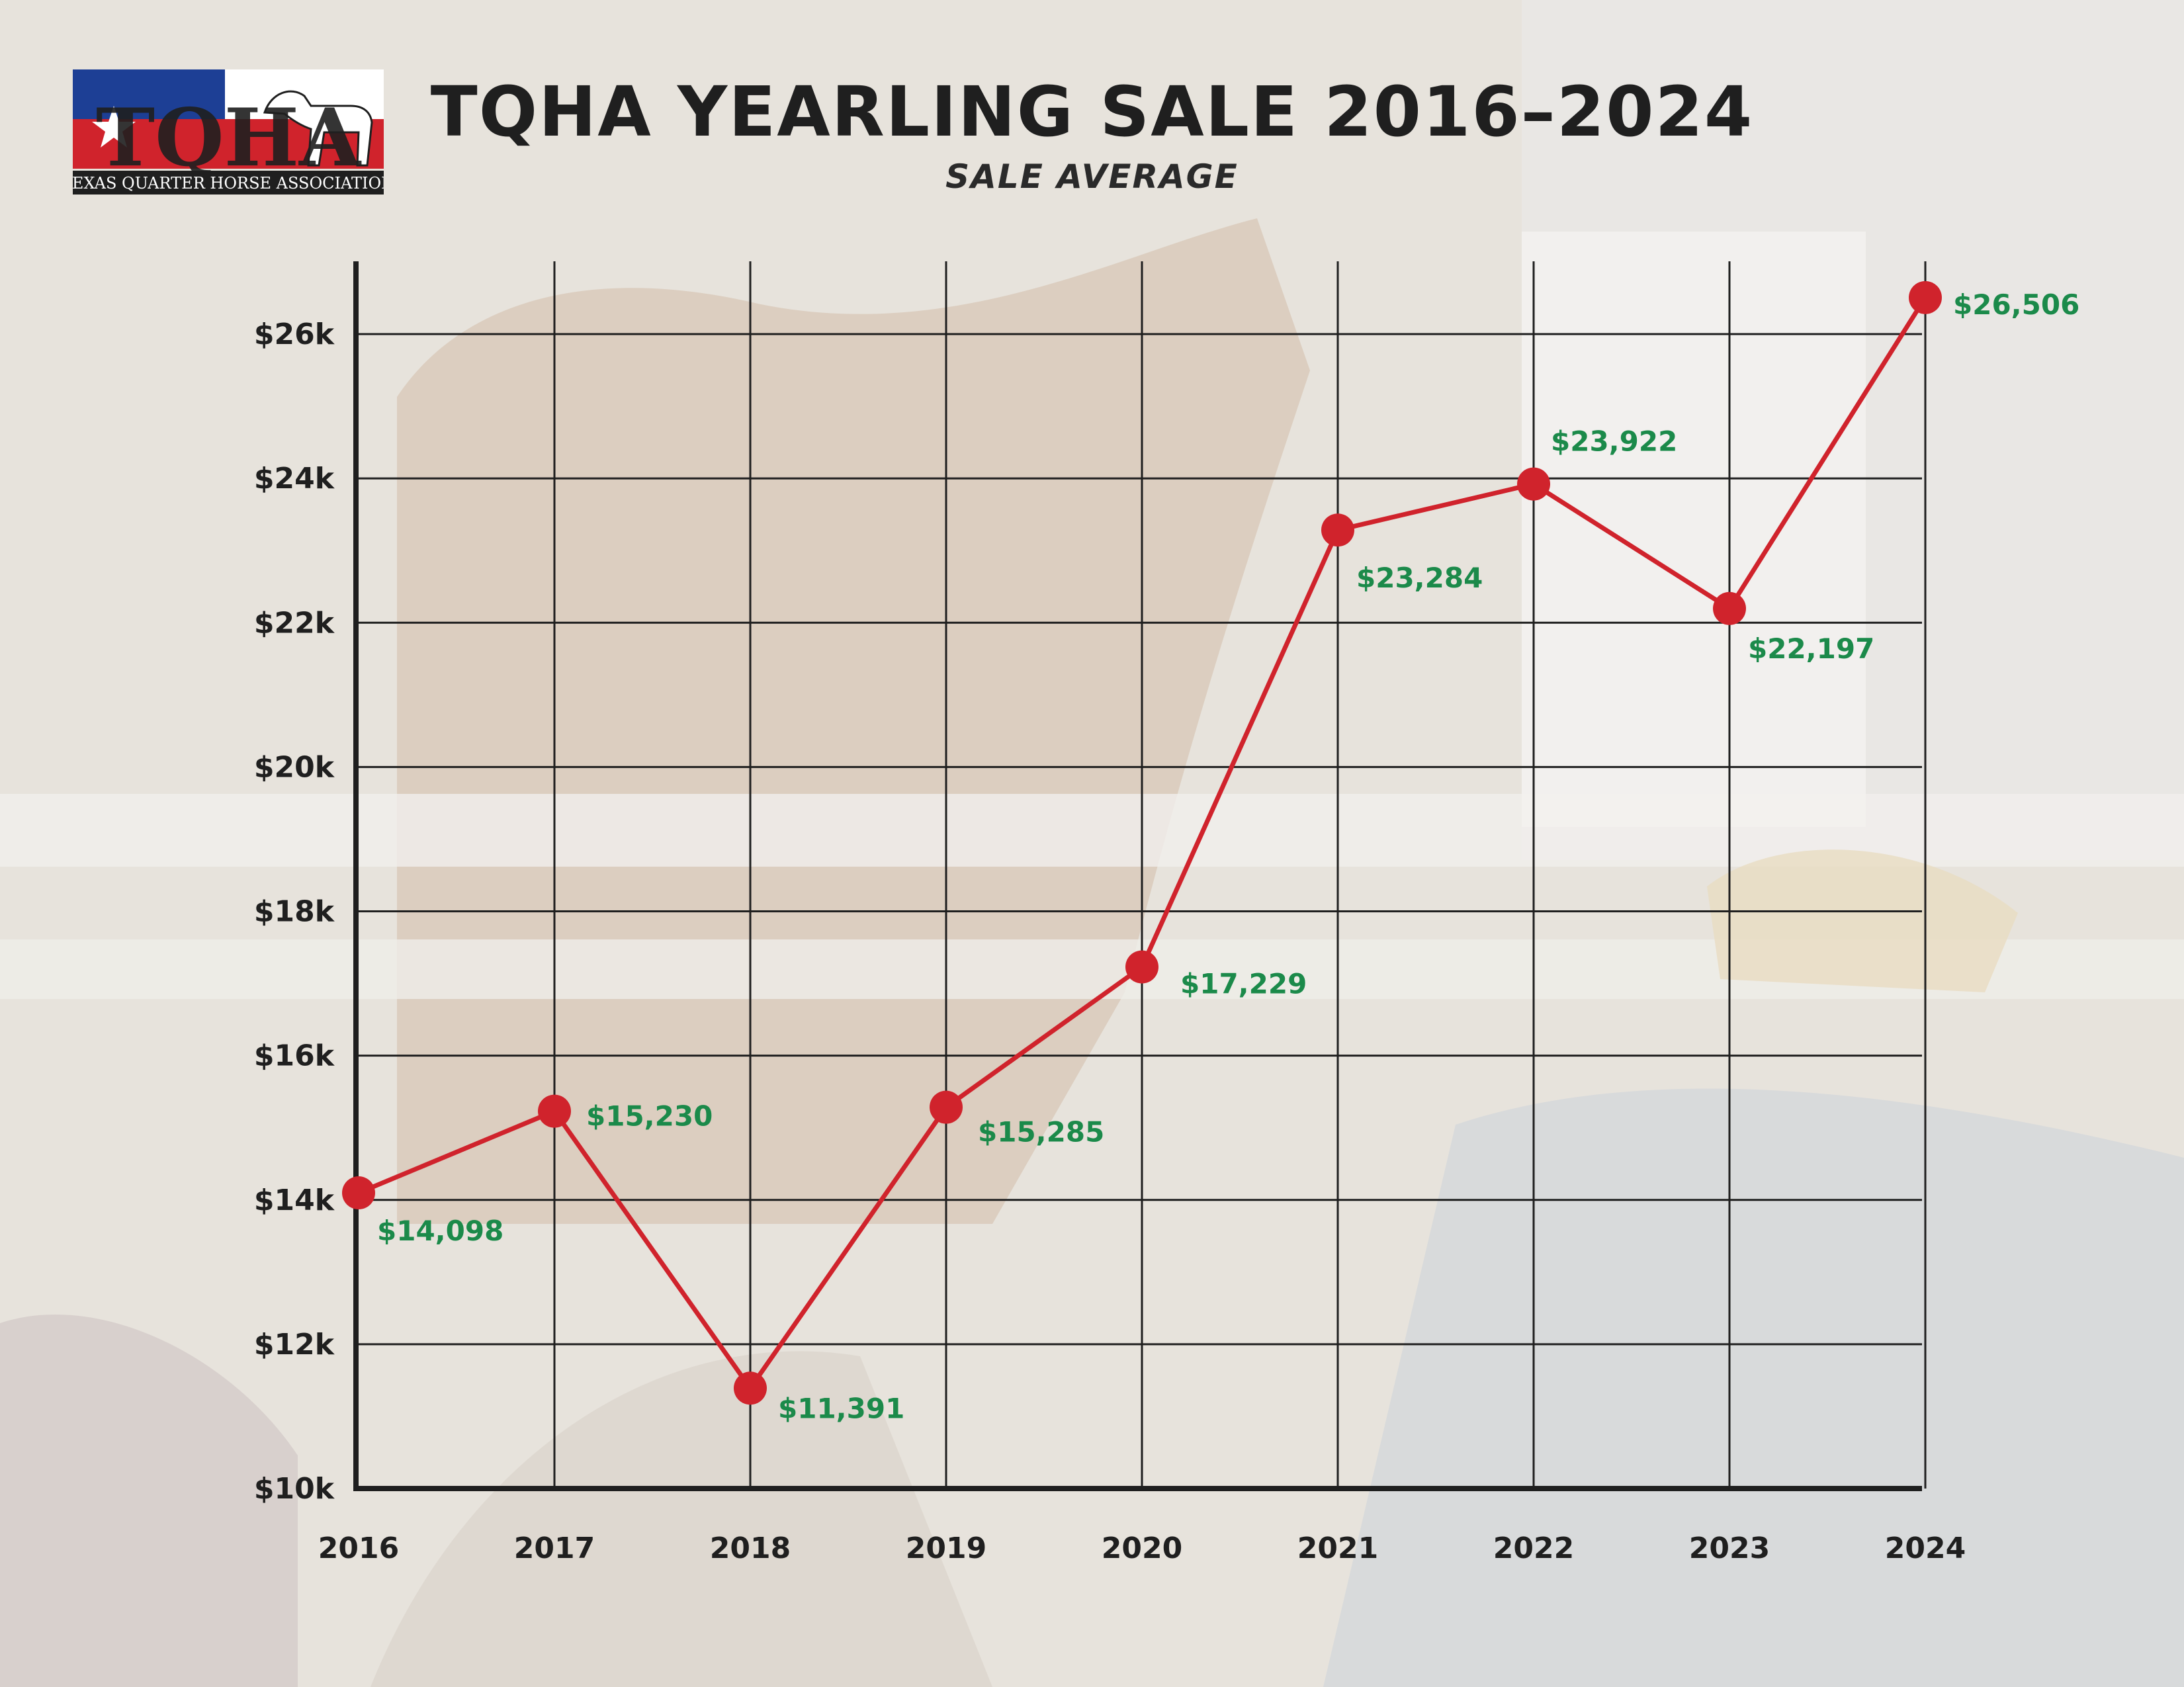 Image resolution: width=2184 pixels, height=1687 pixels. I want to click on y-tick-label: $16k, so click(294, 1056).